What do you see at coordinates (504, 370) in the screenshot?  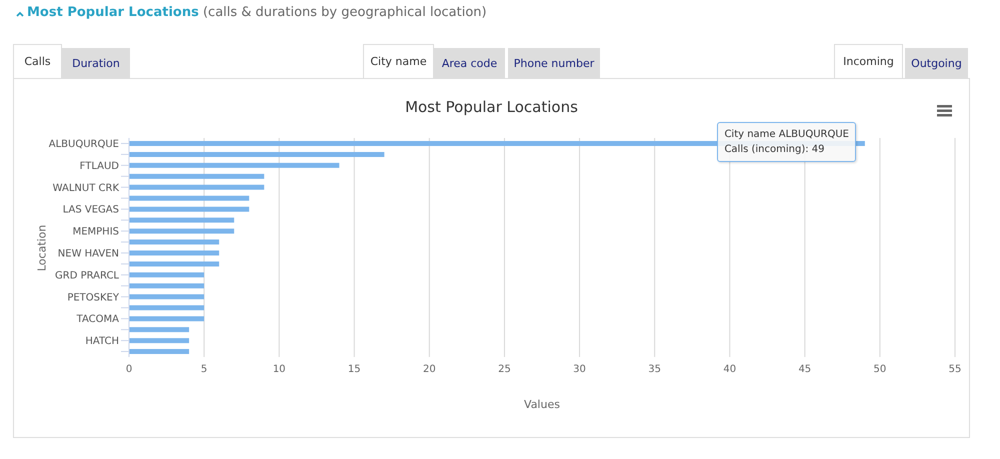 I see `x-tick-label: 25` at bounding box center [504, 370].